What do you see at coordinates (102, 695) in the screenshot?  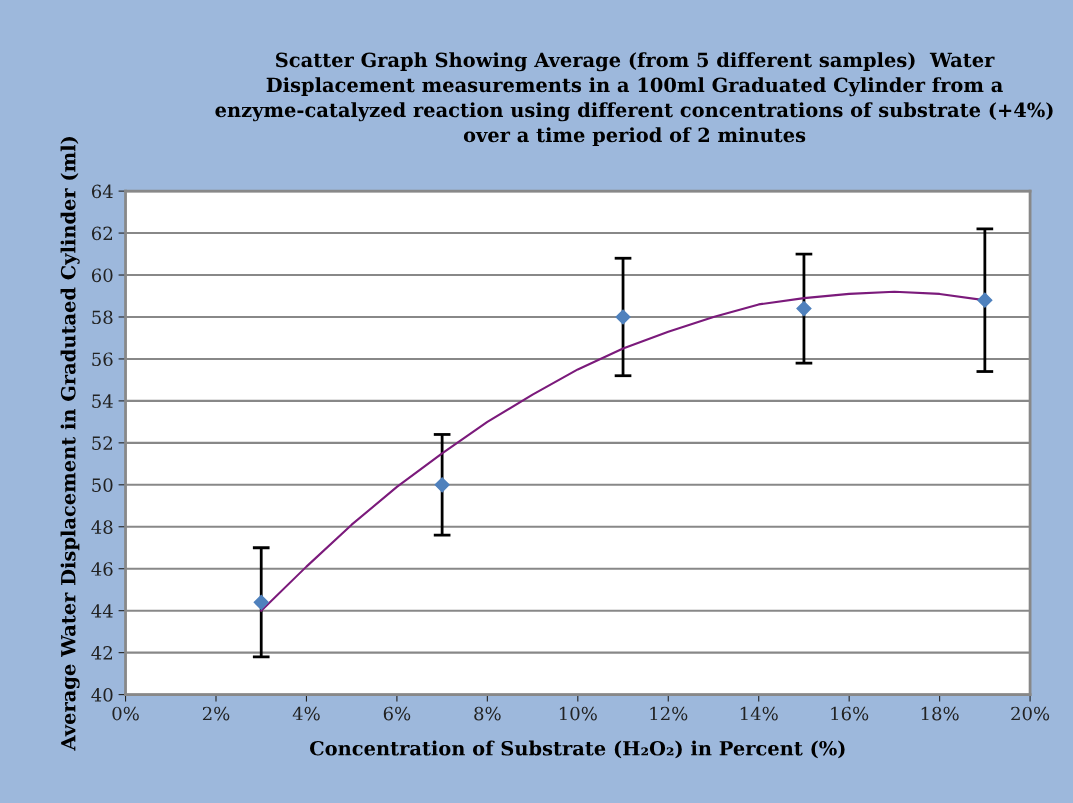 I see `y-tick-label: 40` at bounding box center [102, 695].